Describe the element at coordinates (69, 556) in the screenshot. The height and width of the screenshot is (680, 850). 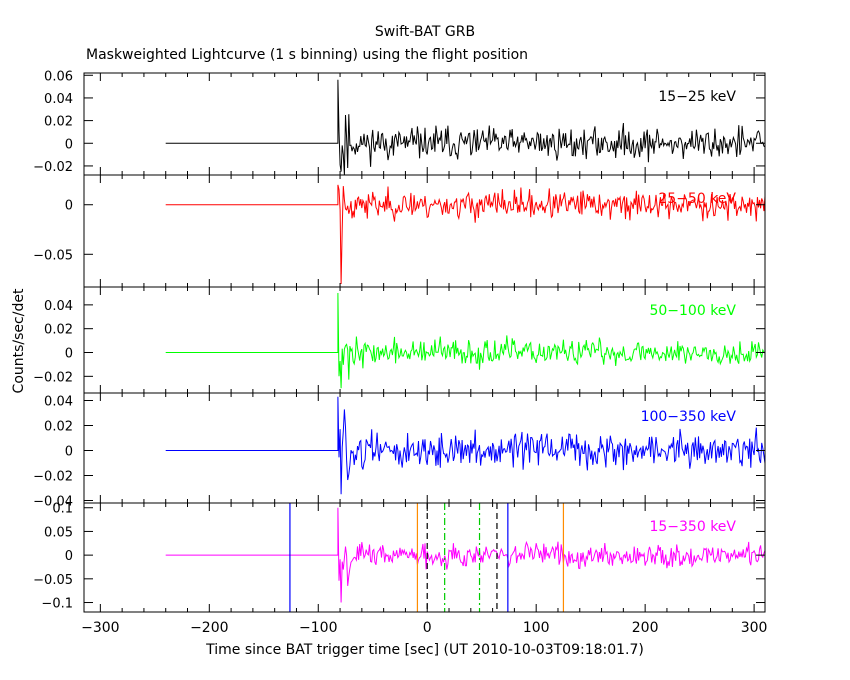
I see `ytick-label-4-2: 0` at that location.